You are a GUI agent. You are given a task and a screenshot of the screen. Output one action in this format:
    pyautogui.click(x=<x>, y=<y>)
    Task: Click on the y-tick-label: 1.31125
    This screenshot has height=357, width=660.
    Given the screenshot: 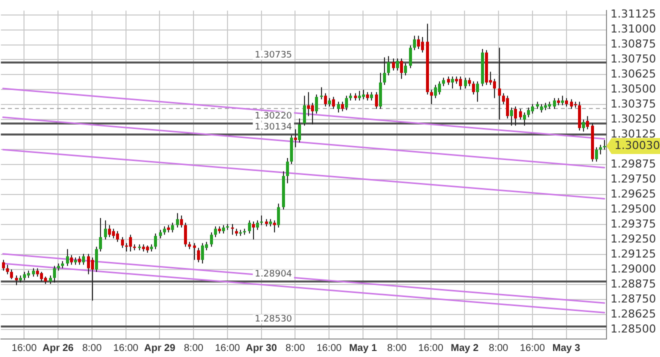 What is the action you would take?
    pyautogui.click(x=633, y=14)
    